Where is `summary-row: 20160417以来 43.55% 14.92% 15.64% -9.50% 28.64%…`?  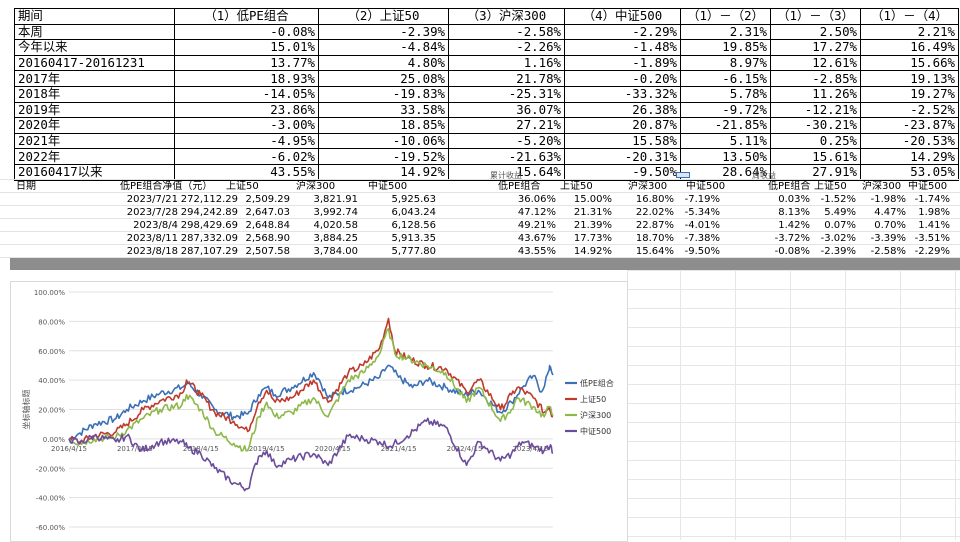
summary-row: 20160417以来 43.55% 14.92% 15.64% -9.50% 28.64%… is located at coordinates (486, 172).